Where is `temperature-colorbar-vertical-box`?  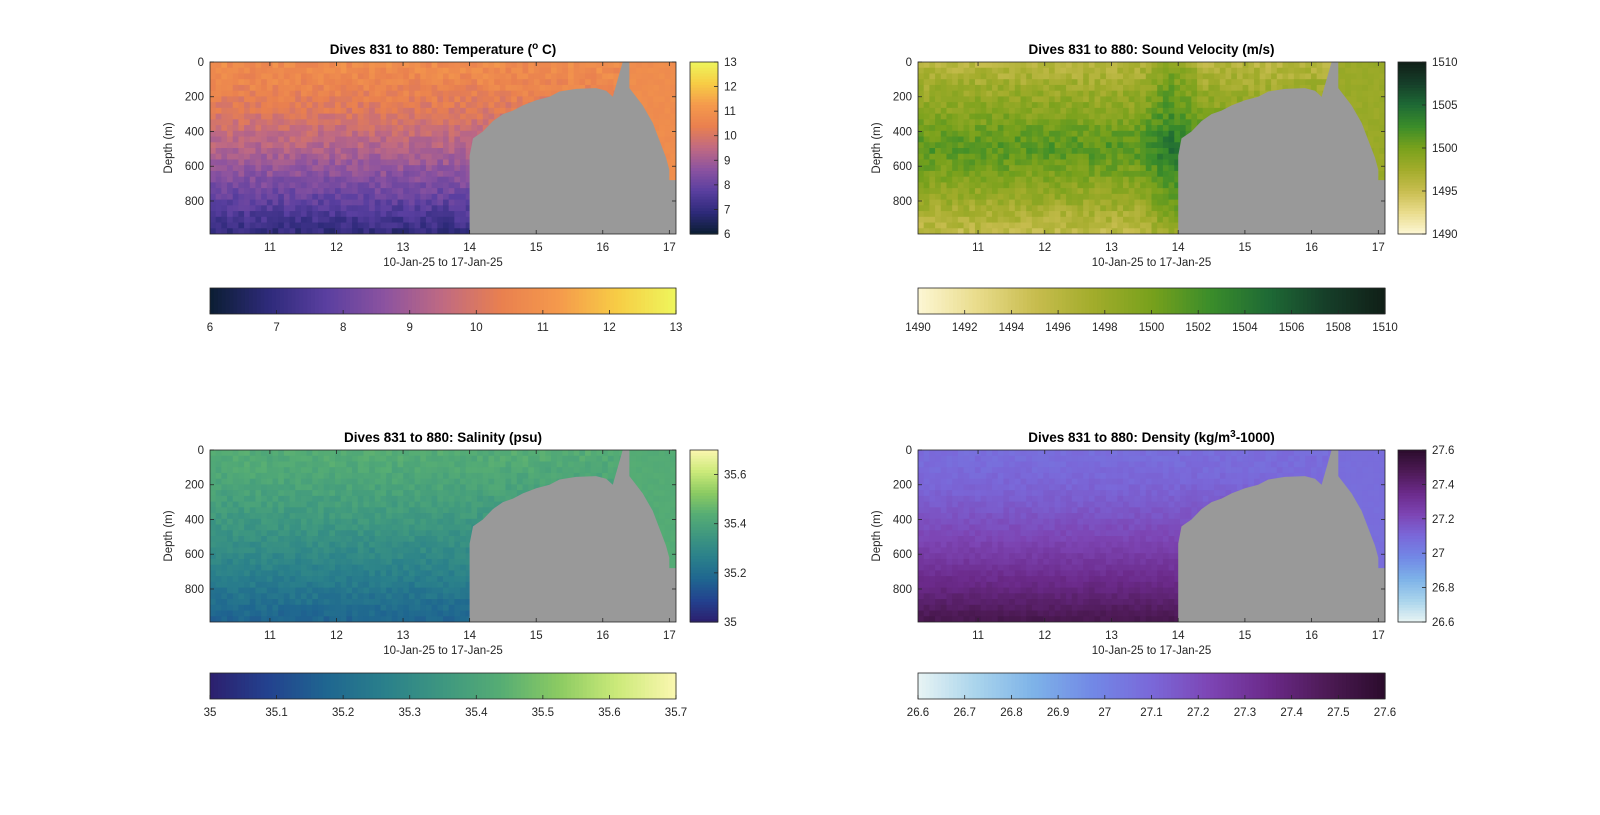
temperature-colorbar-vertical-box is located at coordinates (704, 148).